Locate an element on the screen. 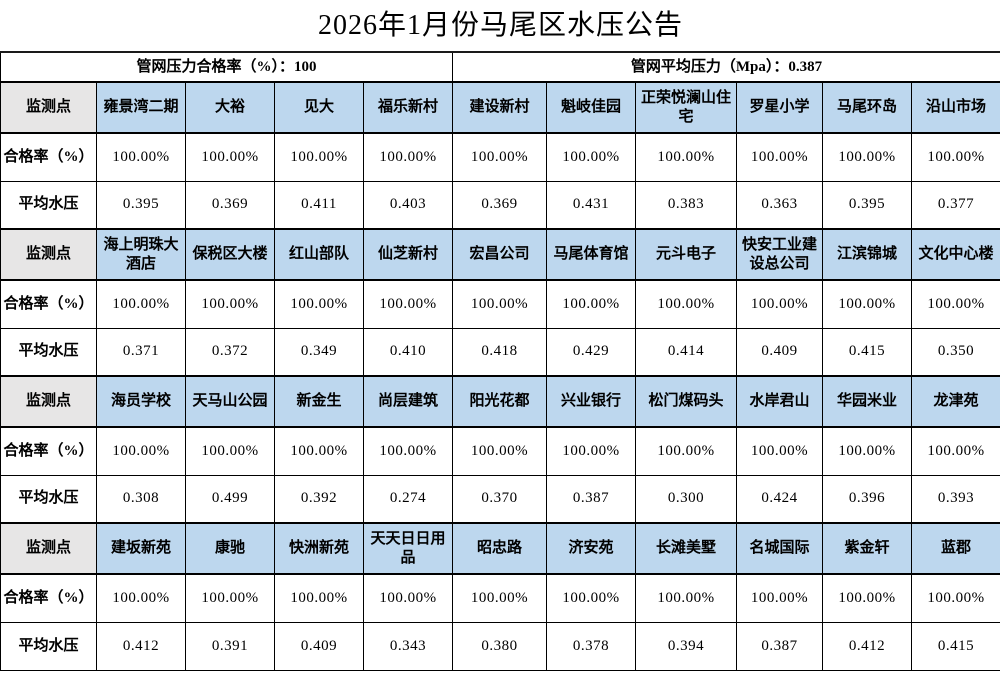  avg-pressure-value: 0.343 is located at coordinates (408, 646).